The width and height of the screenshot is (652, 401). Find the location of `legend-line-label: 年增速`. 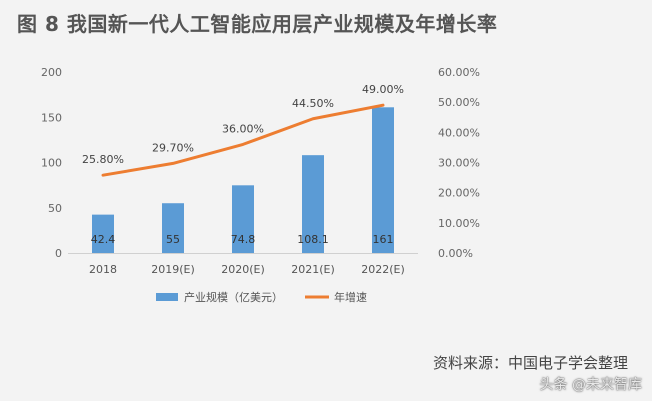

legend-line-label: 年增速 is located at coordinates (350, 297).